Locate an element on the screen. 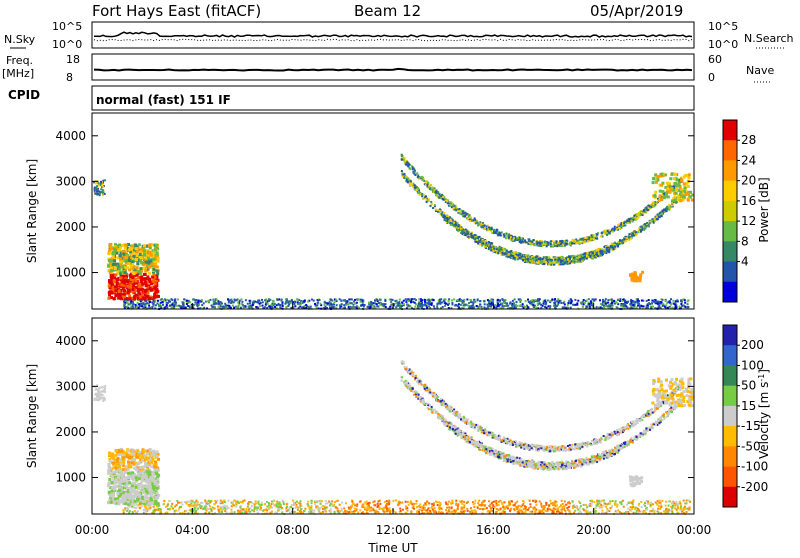 The image size is (800, 558). freq-tick-top: 18 is located at coordinates (73, 59).